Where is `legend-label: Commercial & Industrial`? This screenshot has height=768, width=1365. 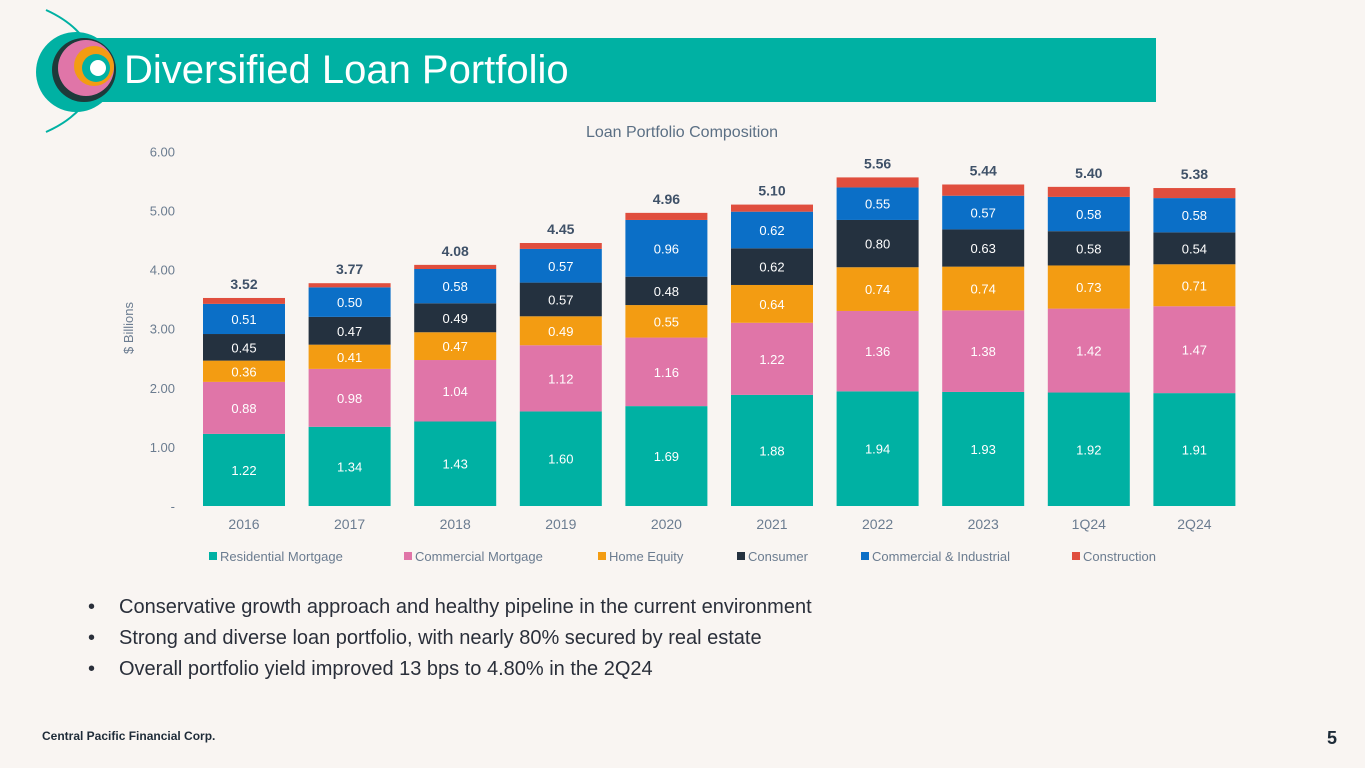 legend-label: Commercial & Industrial is located at coordinates (941, 556).